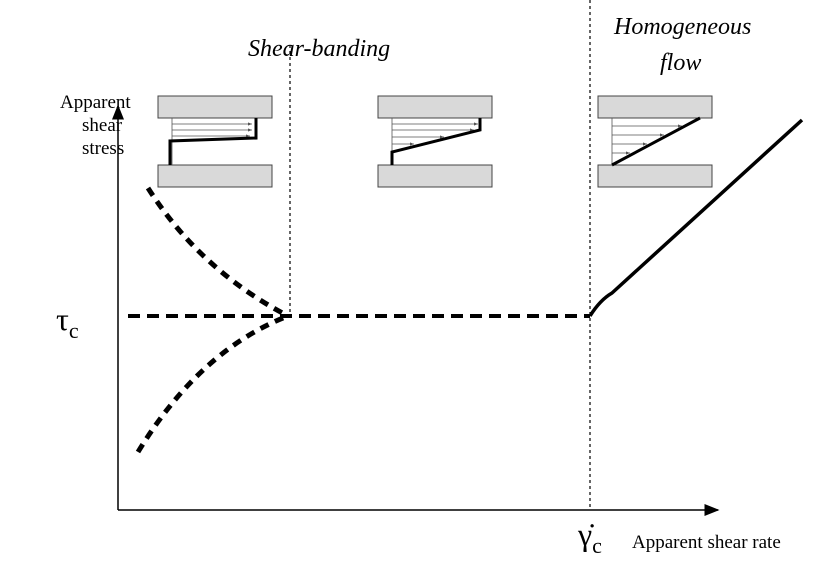 The height and width of the screenshot is (563, 819). I want to click on homogeneous-curve, so click(696, 217).